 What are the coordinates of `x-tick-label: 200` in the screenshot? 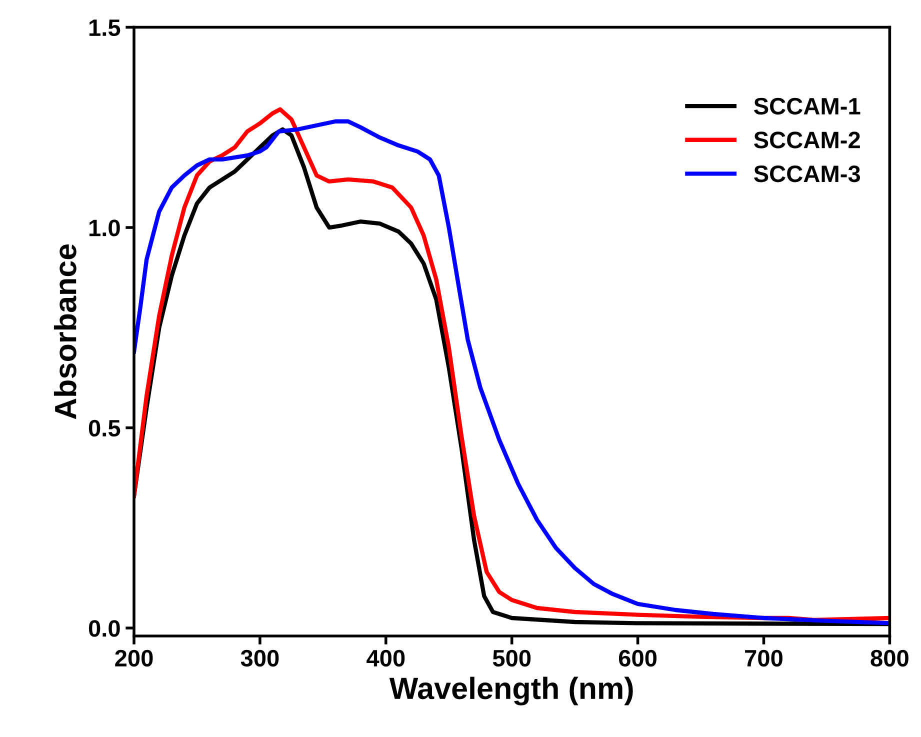 It's located at (134, 658).